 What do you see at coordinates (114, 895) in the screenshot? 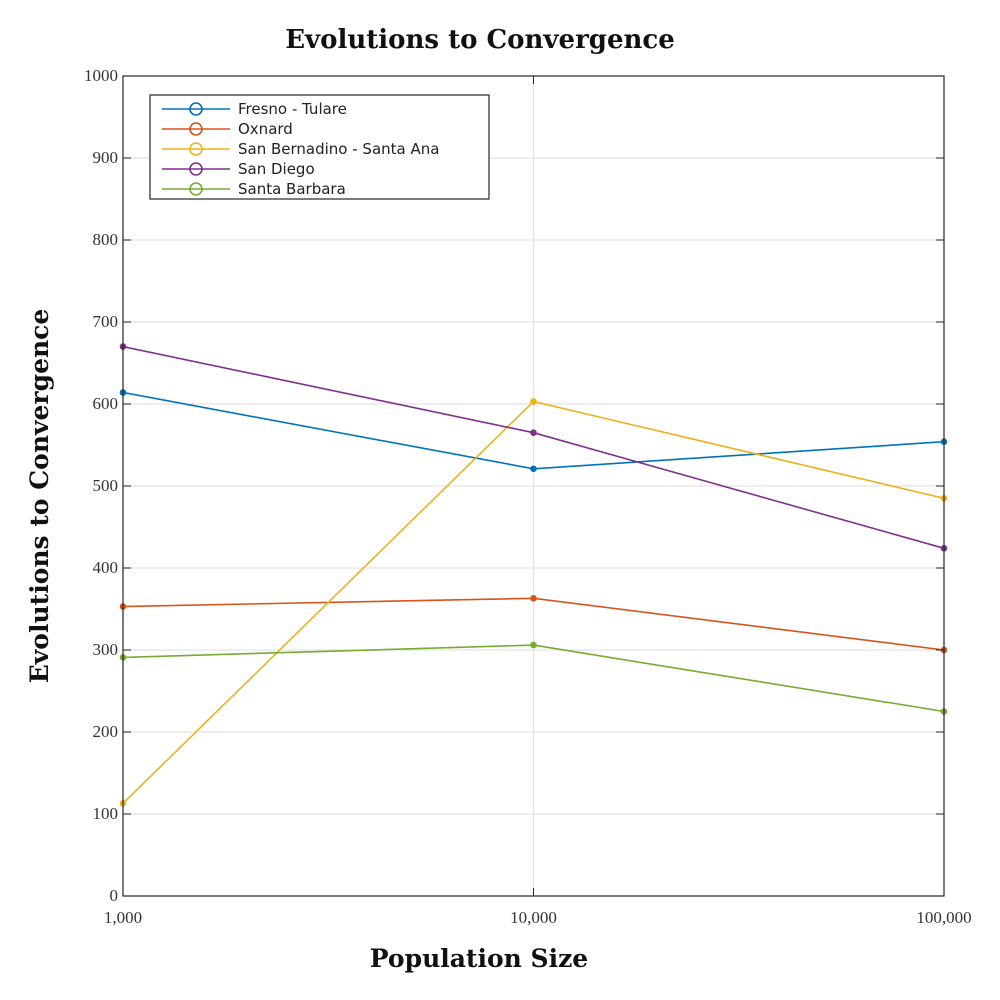
I see `y-tick-label: 0` at bounding box center [114, 895].